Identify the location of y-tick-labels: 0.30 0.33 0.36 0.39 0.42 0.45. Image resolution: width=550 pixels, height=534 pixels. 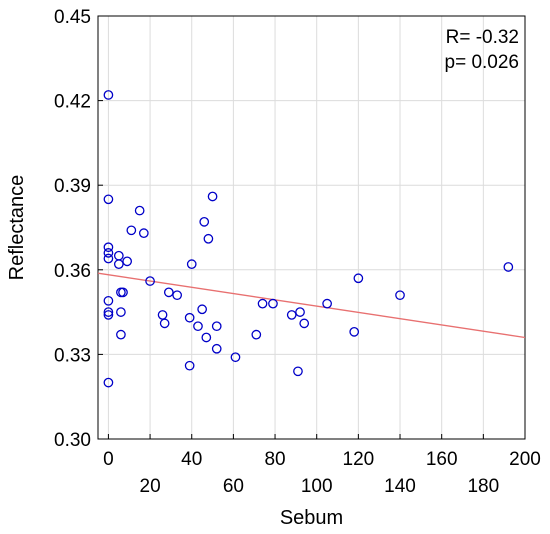
(72, 229).